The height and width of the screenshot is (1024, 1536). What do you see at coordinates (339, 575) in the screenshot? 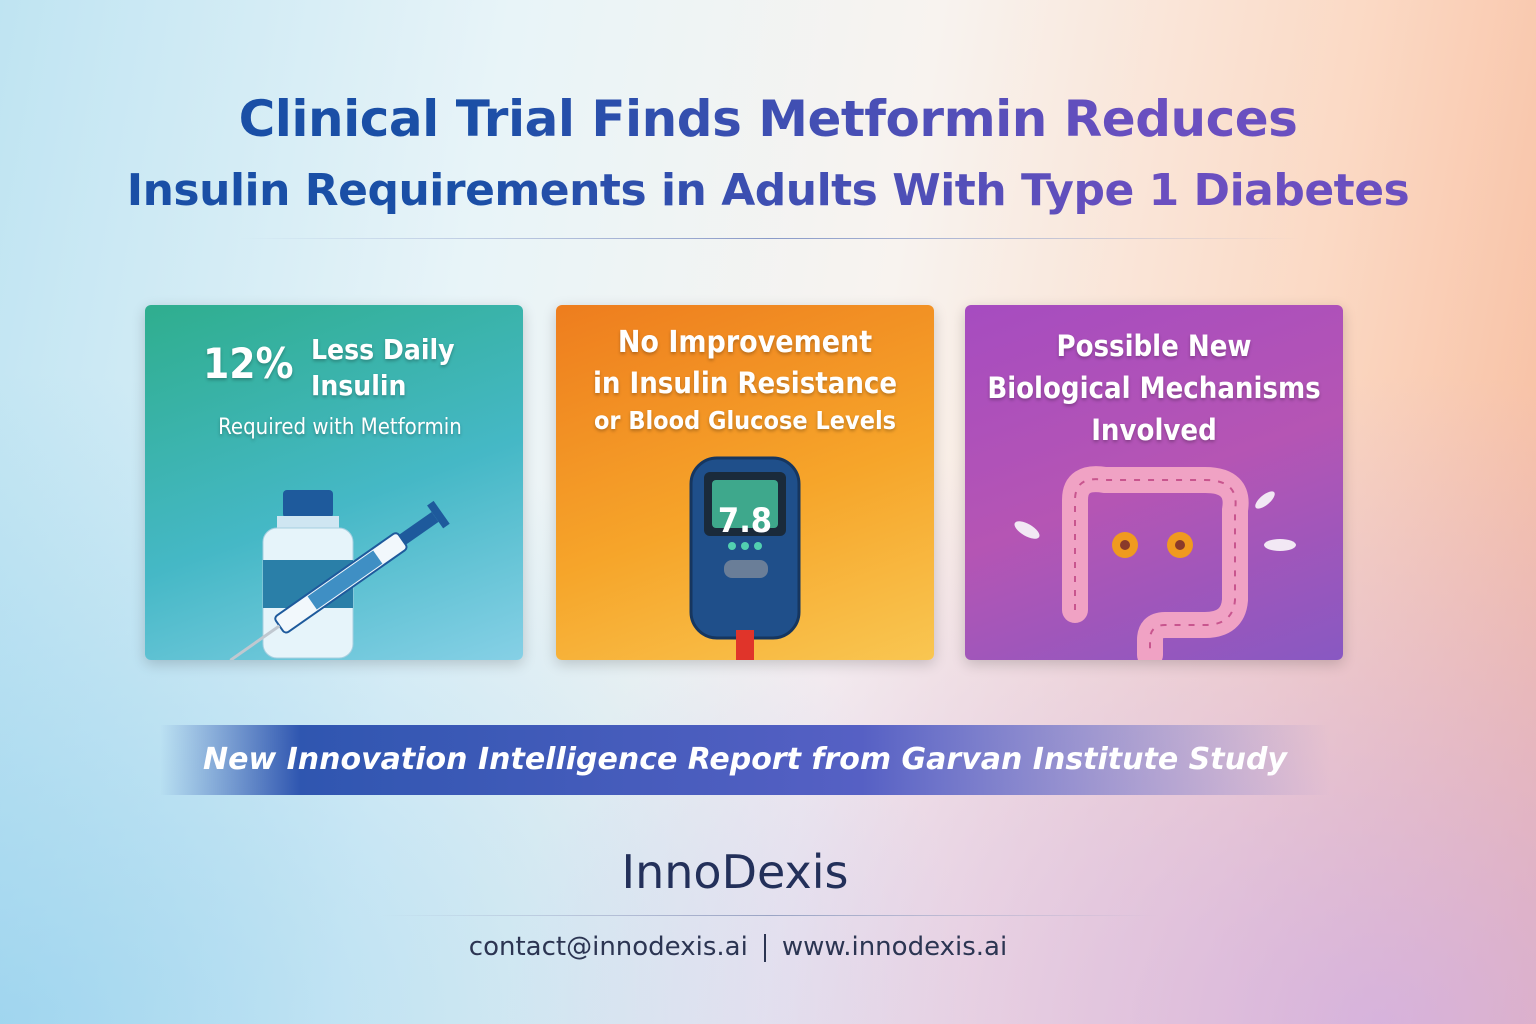
I see `vial-syringe-illustration` at bounding box center [339, 575].